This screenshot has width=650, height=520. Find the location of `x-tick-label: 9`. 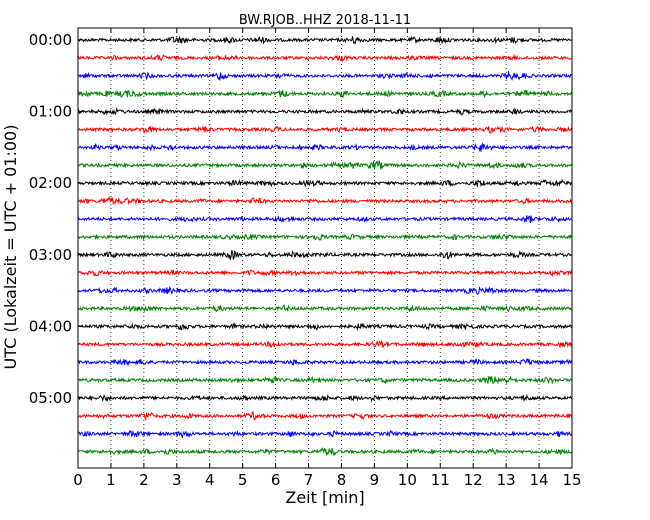

x-tick-label: 9 is located at coordinates (375, 480).